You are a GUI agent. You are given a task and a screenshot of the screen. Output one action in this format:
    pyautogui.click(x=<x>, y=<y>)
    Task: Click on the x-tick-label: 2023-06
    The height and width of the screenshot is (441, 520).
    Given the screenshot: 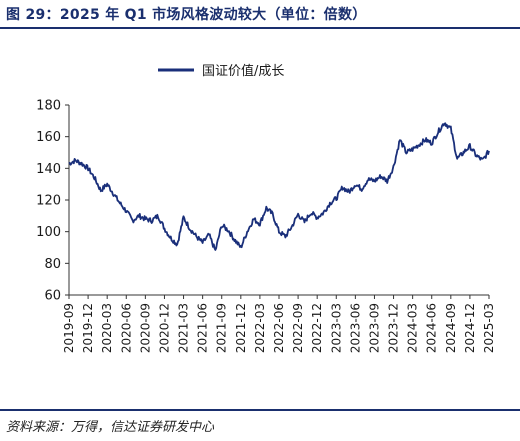 What is the action you would take?
    pyautogui.click(x=355, y=328)
    